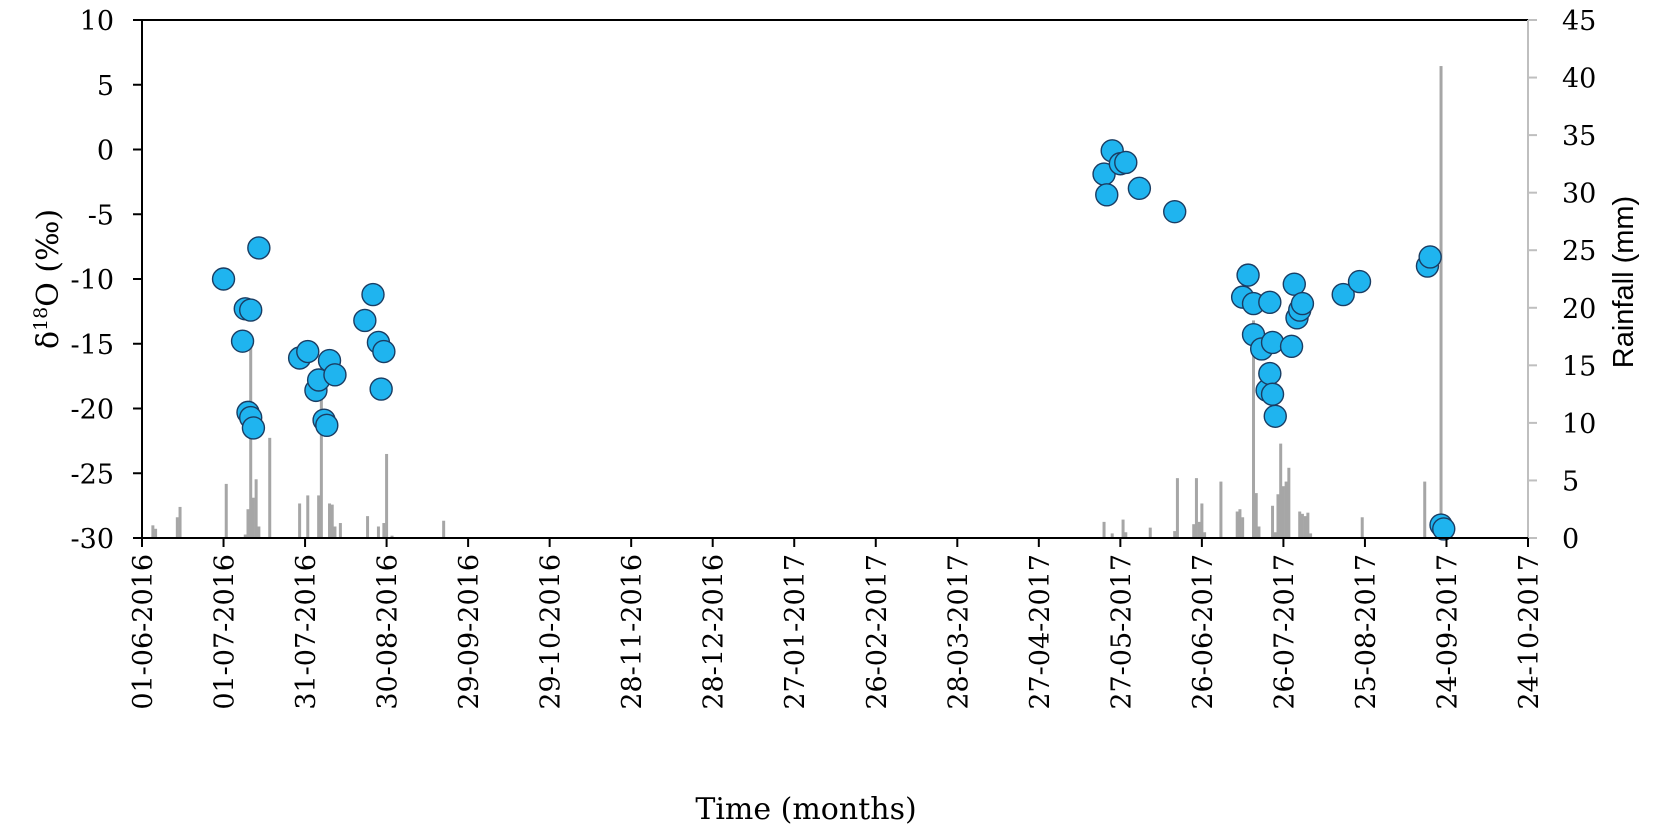 The image size is (1665, 825). I want to click on x-tick-label: 27-01-2017, so click(795, 632).